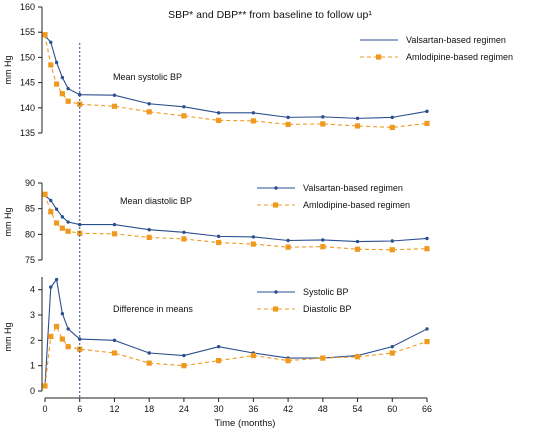 The image size is (551, 430). I want to click on y-tick-label: 160, so click(27, 7).